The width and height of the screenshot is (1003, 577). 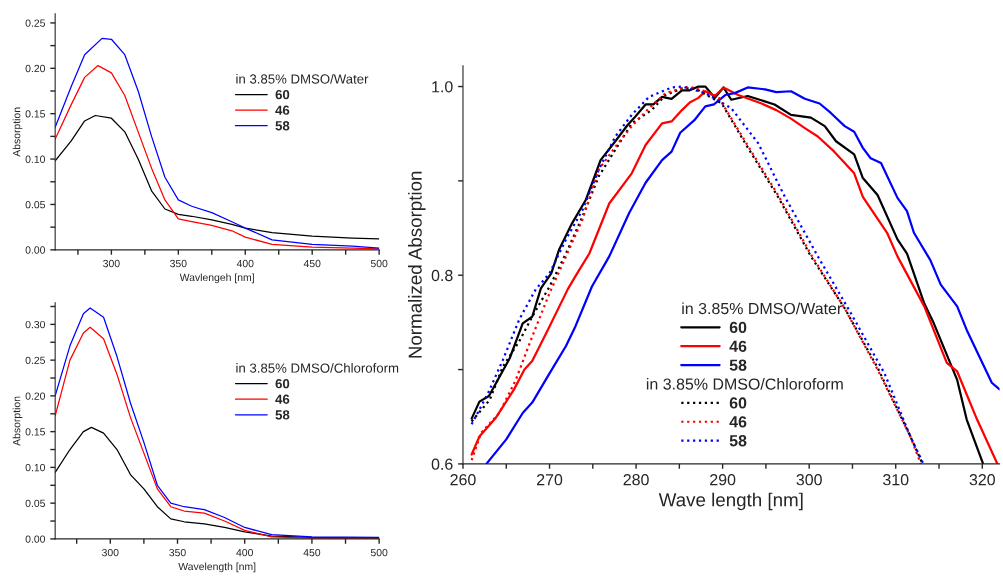 I want to click on x-tick-label: 320, so click(x=982, y=480).